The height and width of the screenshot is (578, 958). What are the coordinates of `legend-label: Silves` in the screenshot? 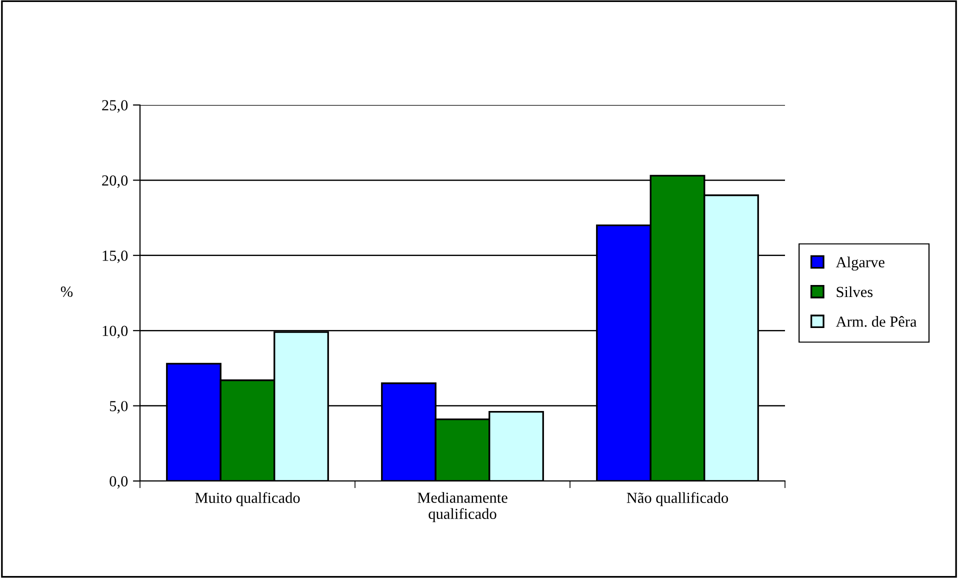 It's located at (854, 292).